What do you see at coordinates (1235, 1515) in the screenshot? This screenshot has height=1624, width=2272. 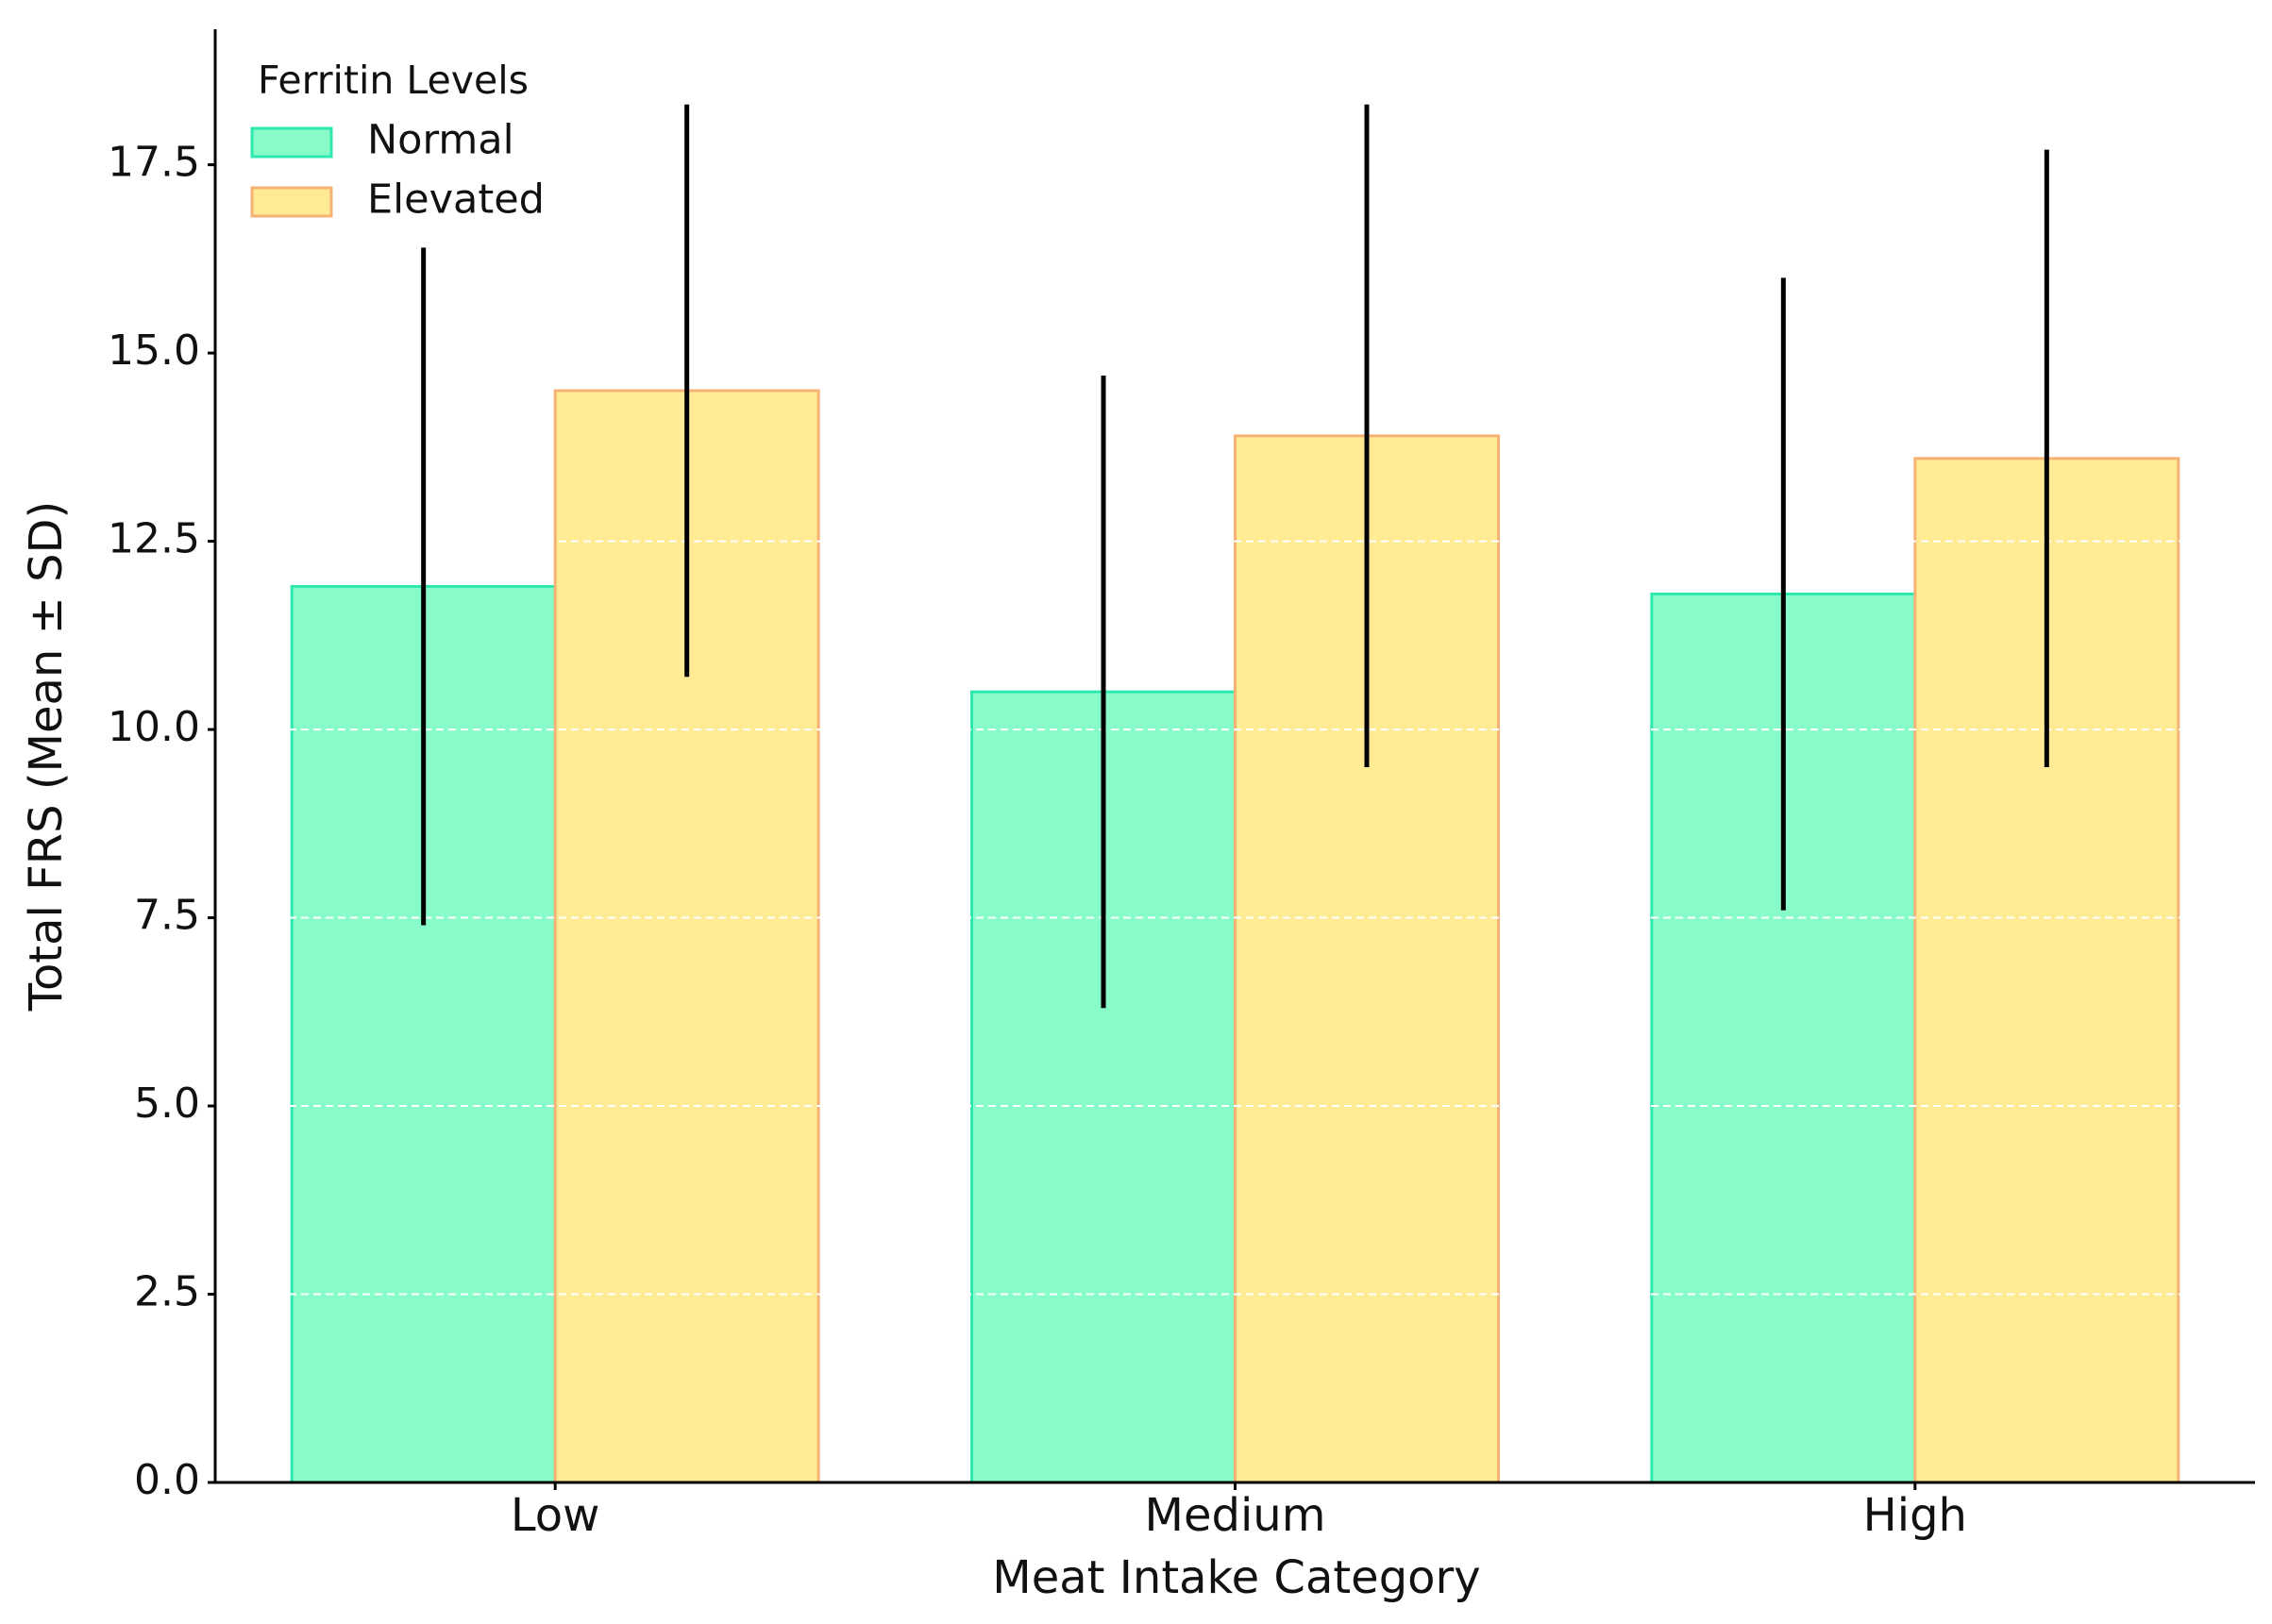 I see `x-tick-label: Medium` at bounding box center [1235, 1515].